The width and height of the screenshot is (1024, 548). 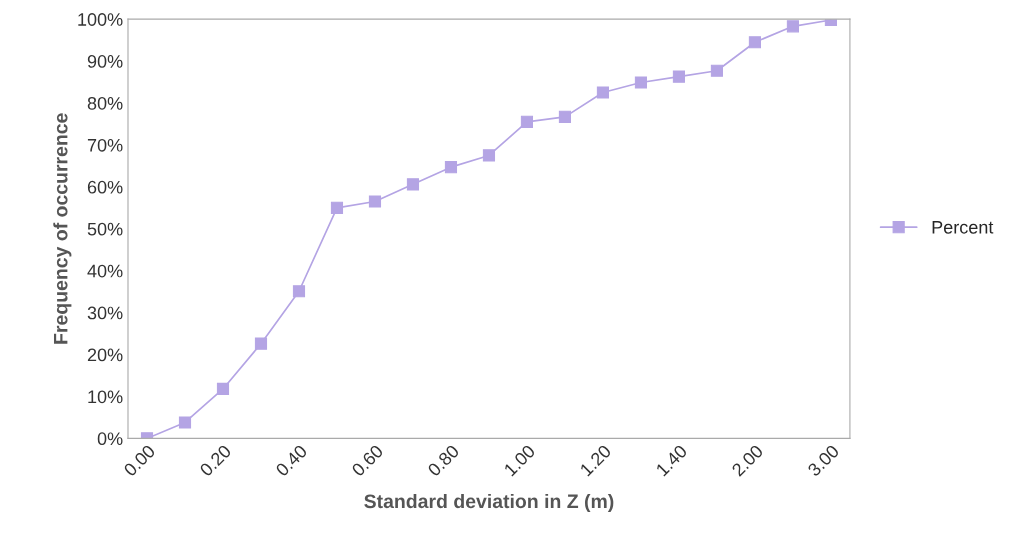 What do you see at coordinates (105, 271) in the screenshot?
I see `y-tick-label: 40%` at bounding box center [105, 271].